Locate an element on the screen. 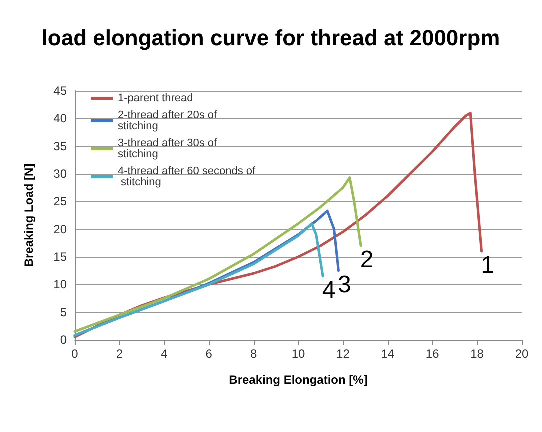 This screenshot has height=432, width=542. y-tick-label: 30 is located at coordinates (61, 174).